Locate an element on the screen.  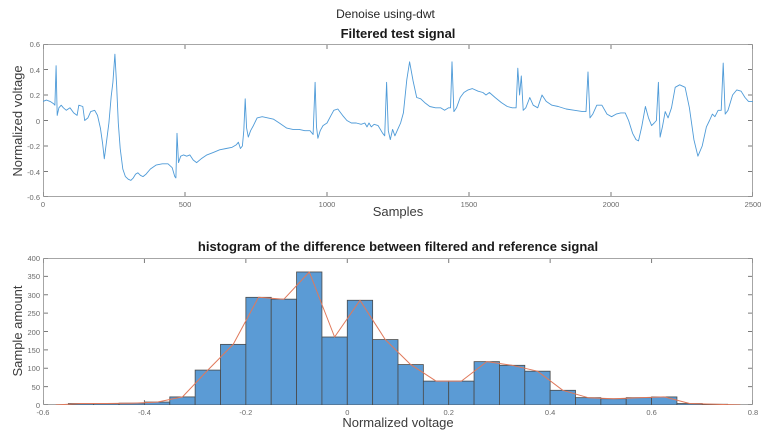
x-tick-label: 0.2 is located at coordinates (448, 412).